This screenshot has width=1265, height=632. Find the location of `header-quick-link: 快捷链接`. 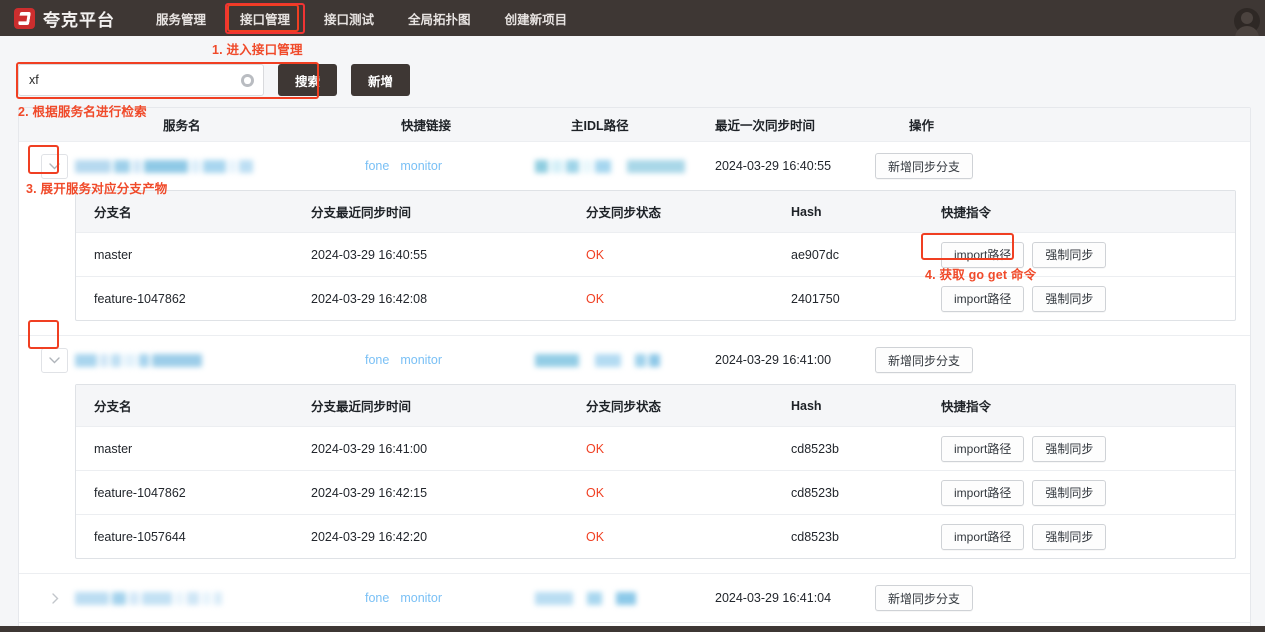

header-quick-link: 快捷链接 is located at coordinates (426, 126).